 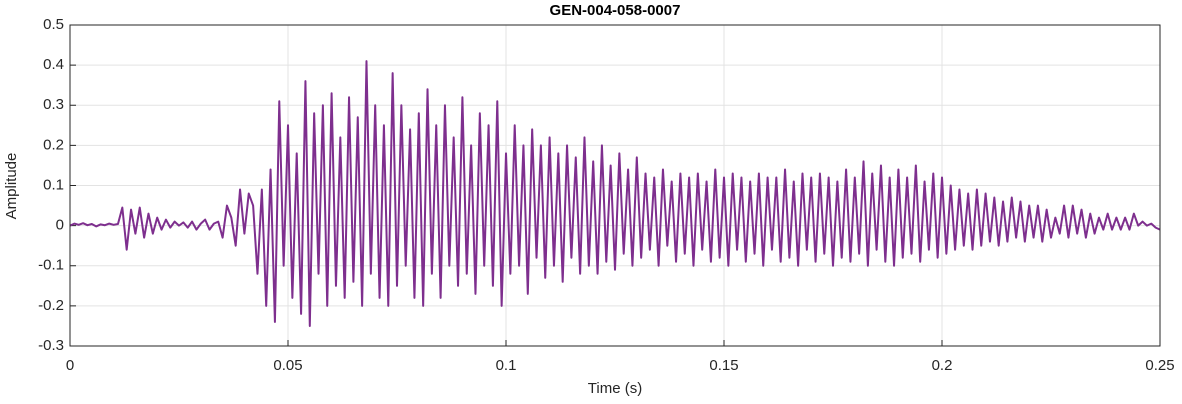 I want to click on y-tick-label: 0.5, so click(x=53, y=24).